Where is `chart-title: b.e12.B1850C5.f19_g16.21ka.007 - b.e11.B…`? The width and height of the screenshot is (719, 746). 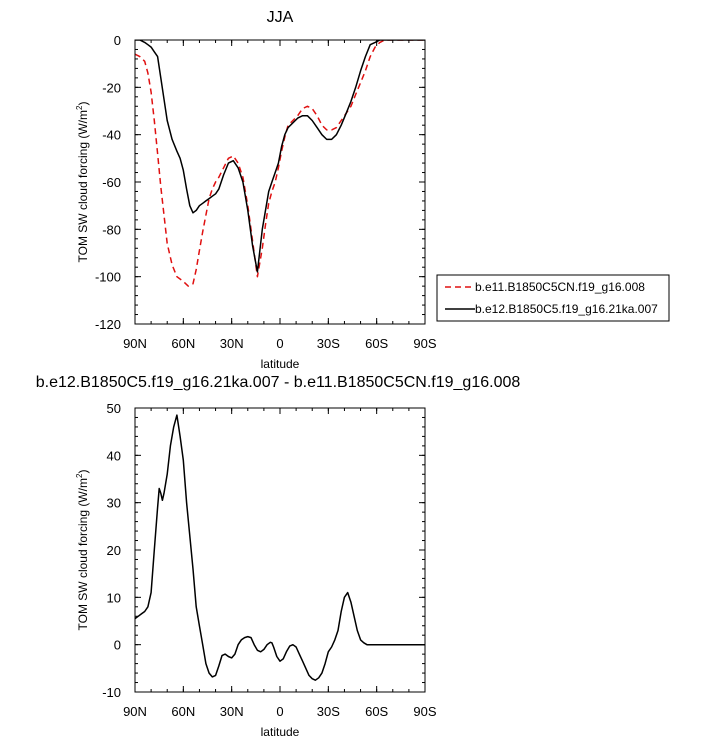
chart-title: b.e12.B1850C5.f19_g16.21ka.007 - b.e11.B… is located at coordinates (278, 382).